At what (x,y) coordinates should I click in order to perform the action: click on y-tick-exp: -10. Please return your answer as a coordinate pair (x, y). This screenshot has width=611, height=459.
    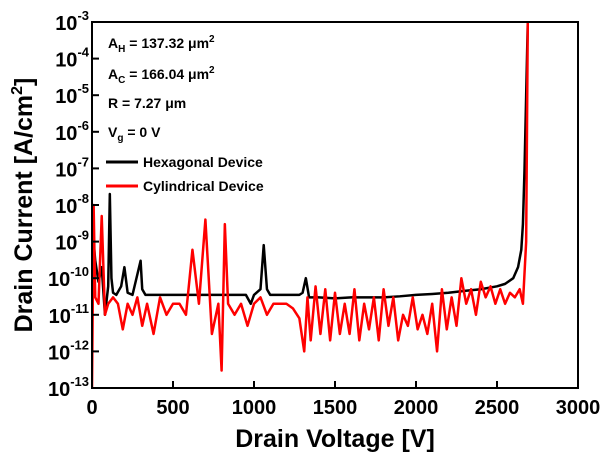
    Looking at the image, I should click on (79, 271).